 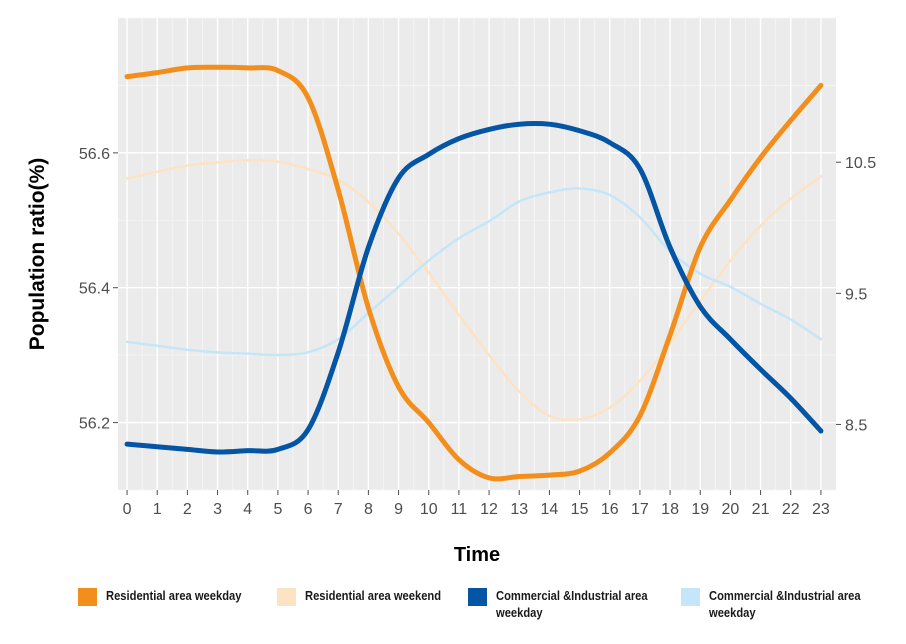 I want to click on legend-label: Residential area weekend, so click(x=373, y=595).